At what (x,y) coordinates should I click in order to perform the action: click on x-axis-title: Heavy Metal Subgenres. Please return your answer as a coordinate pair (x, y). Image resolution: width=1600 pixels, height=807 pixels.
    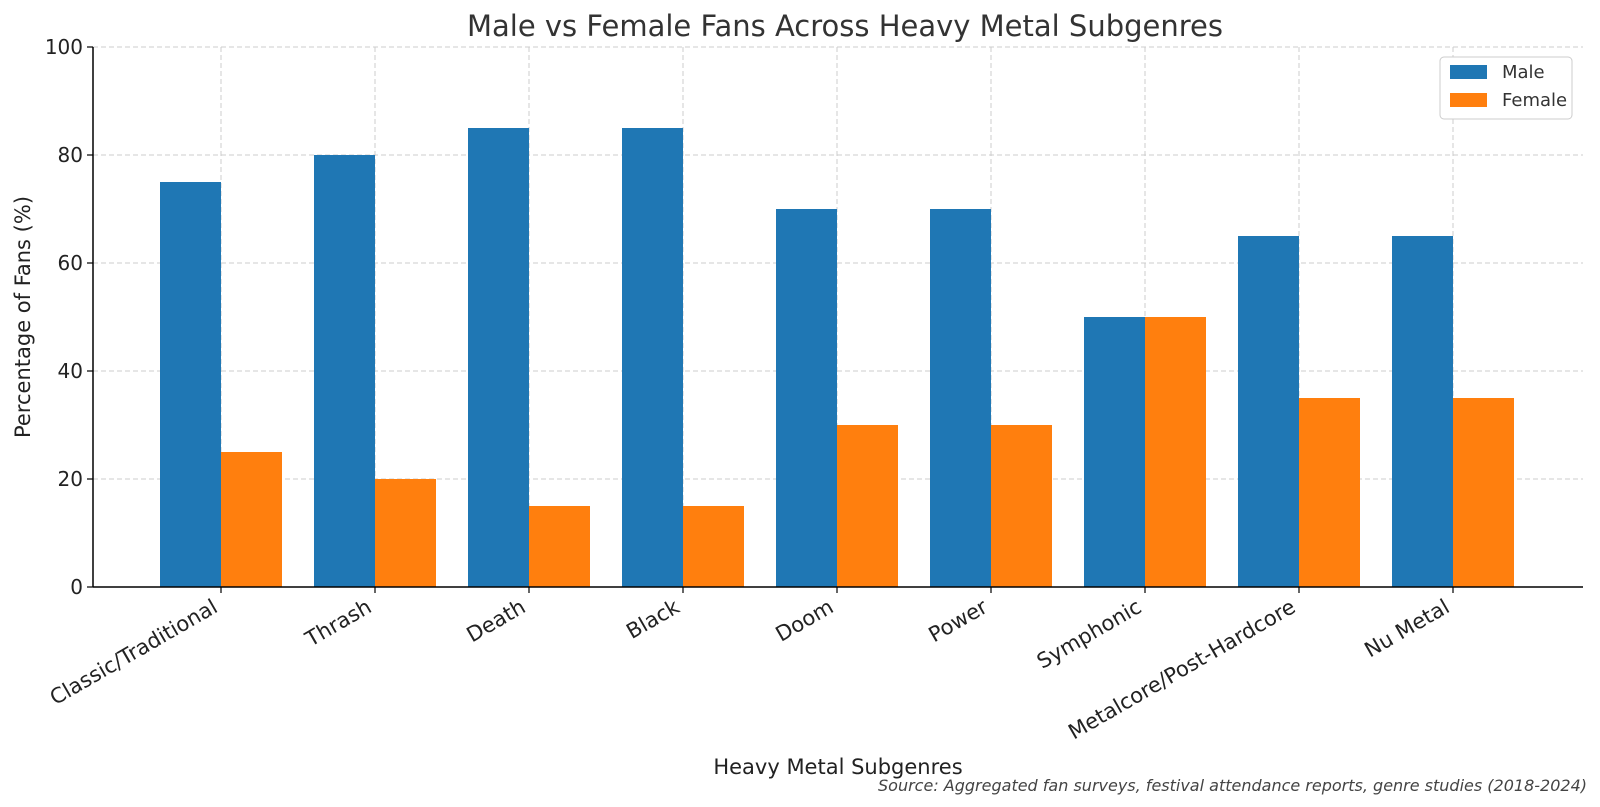
    Looking at the image, I should click on (837, 767).